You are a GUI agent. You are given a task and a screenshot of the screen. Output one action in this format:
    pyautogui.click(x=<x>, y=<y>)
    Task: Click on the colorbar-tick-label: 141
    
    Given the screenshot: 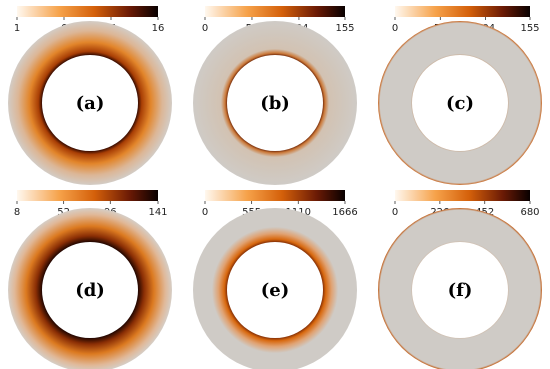 What is the action you would take?
    pyautogui.click(x=157, y=212)
    